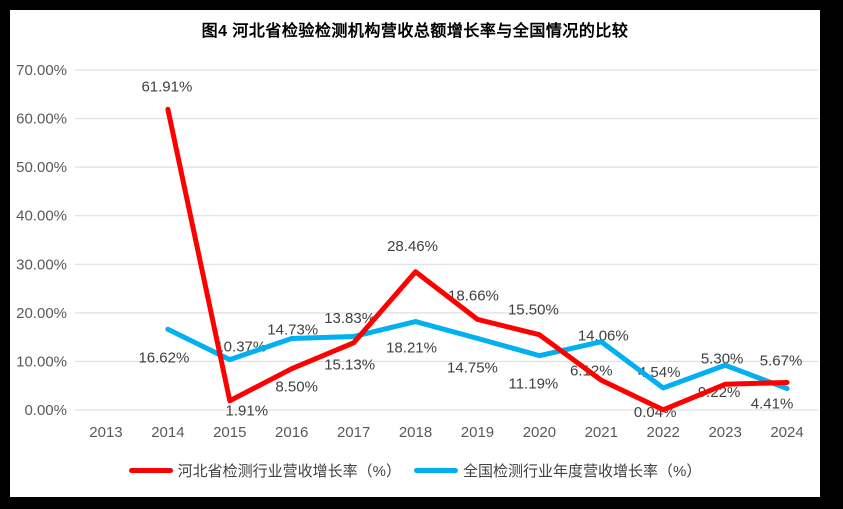  I want to click on data-label: 16.62%, so click(163, 357).